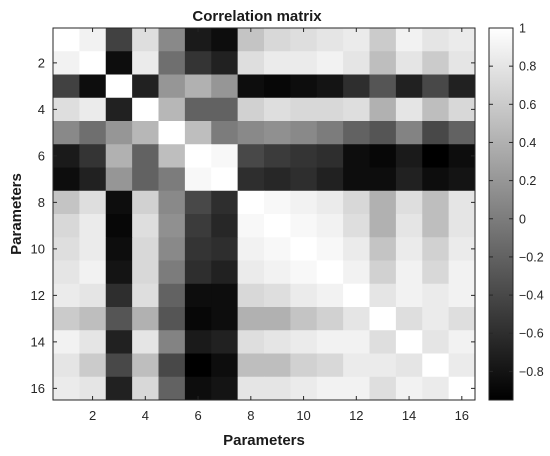 The height and width of the screenshot is (456, 550). Describe the element at coordinates (38, 388) in the screenshot. I see `y-tick-label: 16` at that location.